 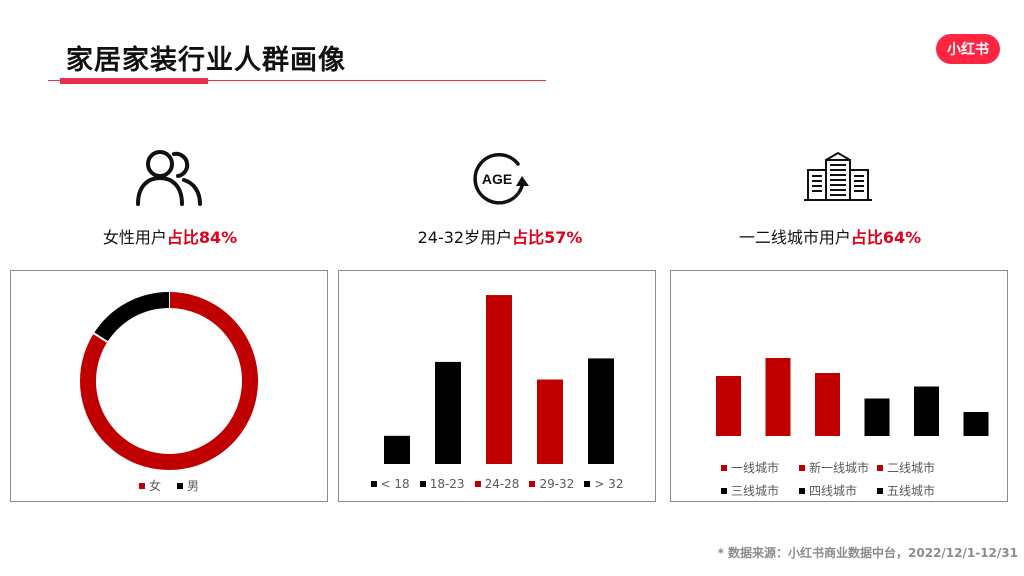 I want to click on buildings-icon, so click(x=838, y=176).